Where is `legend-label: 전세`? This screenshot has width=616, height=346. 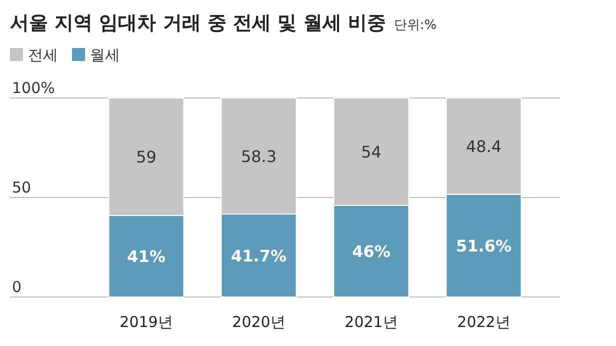 legend-label: 전세 is located at coordinates (43, 55).